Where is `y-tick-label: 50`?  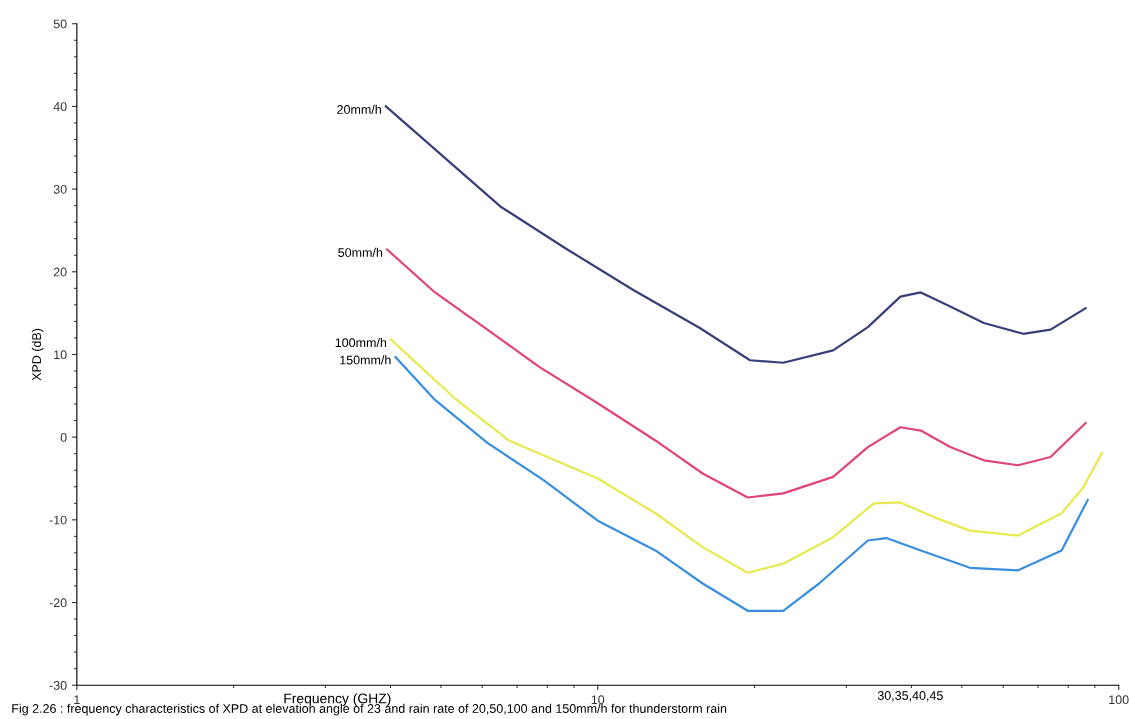 y-tick-label: 50 is located at coordinates (60, 24).